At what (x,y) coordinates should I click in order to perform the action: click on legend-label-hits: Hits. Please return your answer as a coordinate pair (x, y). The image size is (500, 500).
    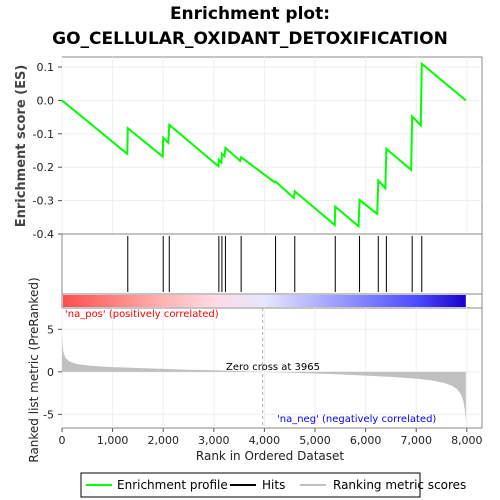
    Looking at the image, I should click on (273, 485).